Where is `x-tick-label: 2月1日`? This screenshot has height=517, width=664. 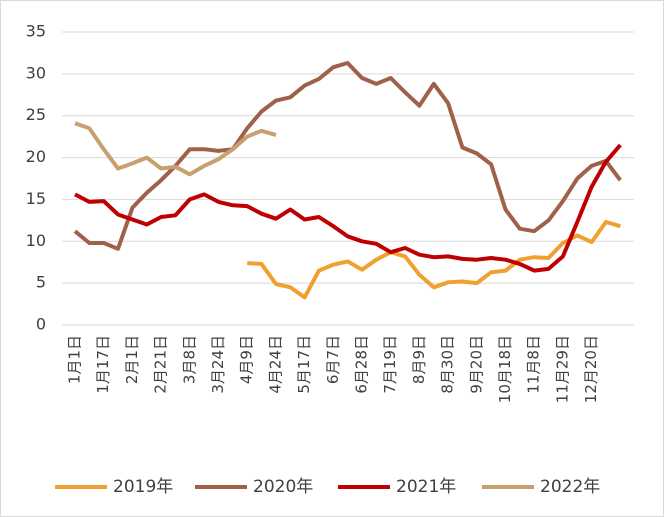 x-tick-label: 2月1日 is located at coordinates (132, 359).